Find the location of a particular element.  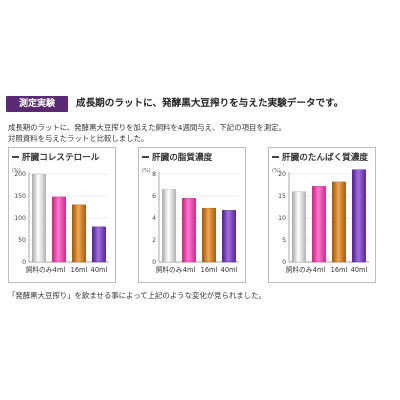

chart-panel-protein: (%) 0 5 10 15 20 飼料のみ 4ml 16ml 40ml is located at coordinates (322, 215).